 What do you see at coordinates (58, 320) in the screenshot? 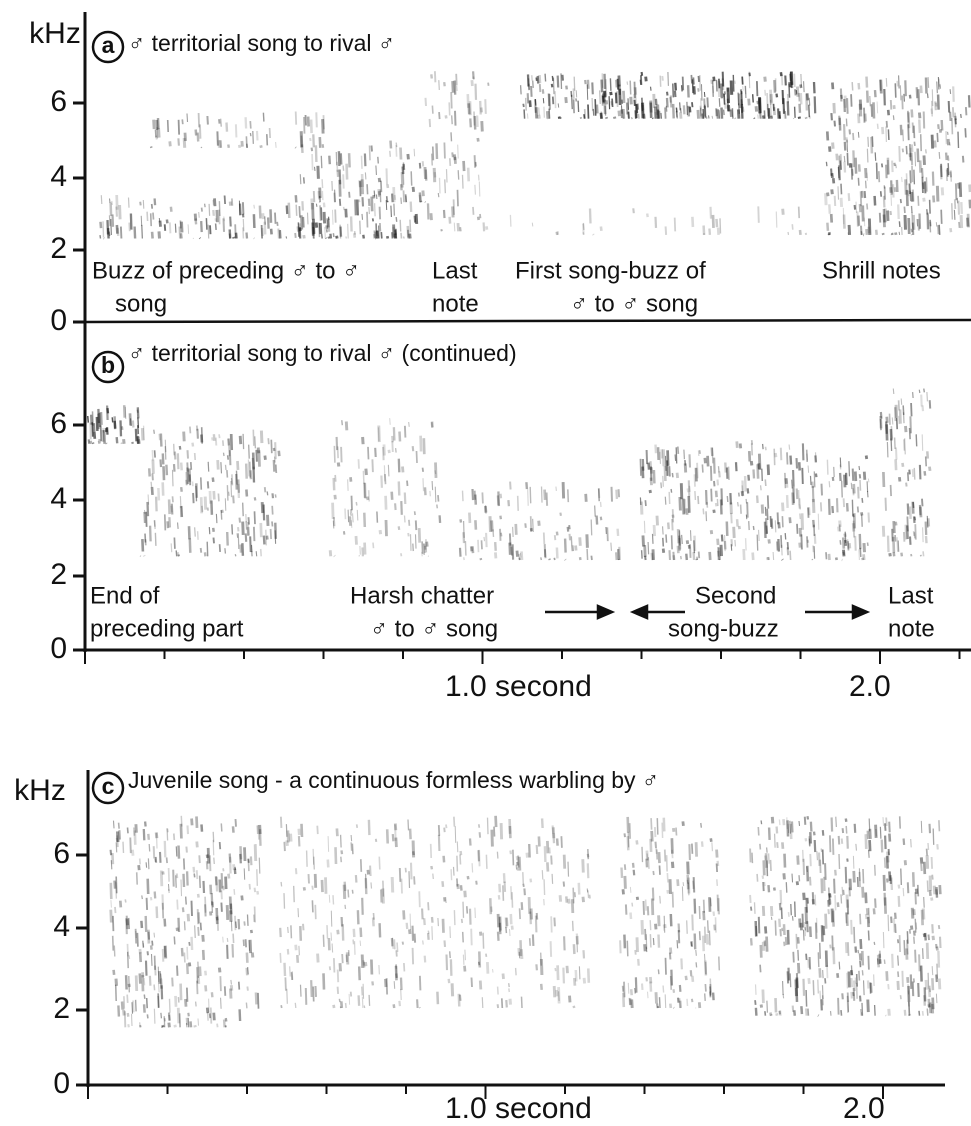
I see `y-tick-label: 0` at bounding box center [58, 320].